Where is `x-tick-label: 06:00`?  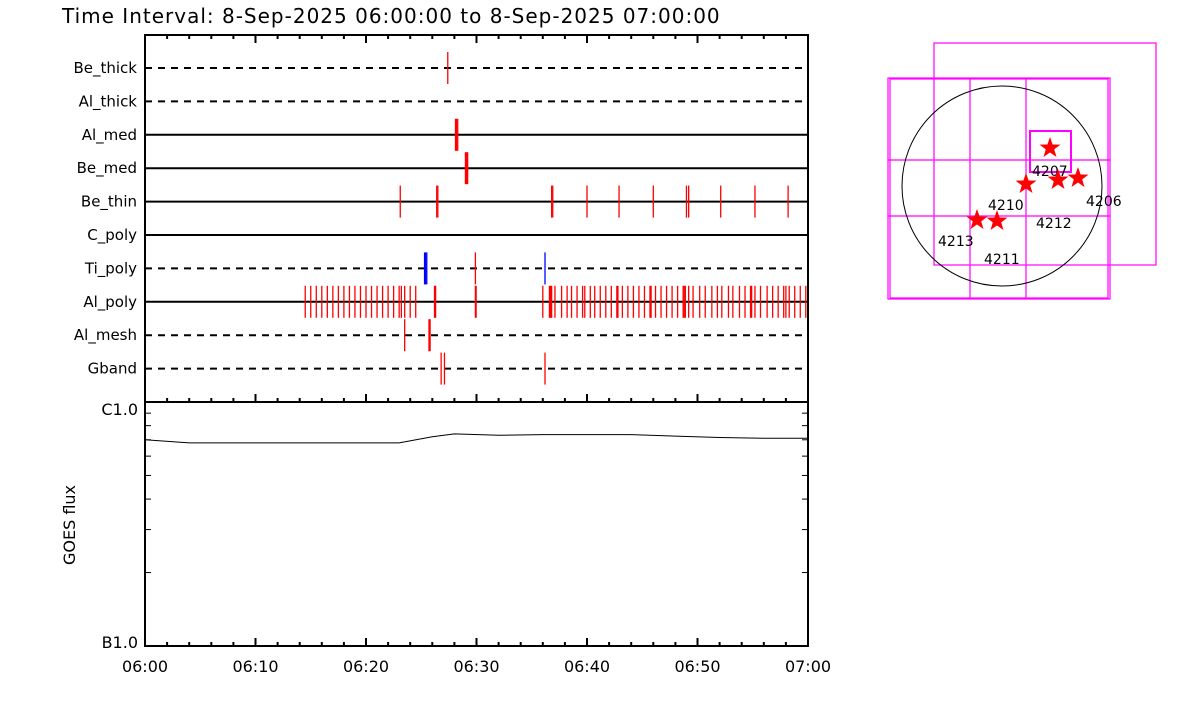 x-tick-label: 06:00 is located at coordinates (145, 666).